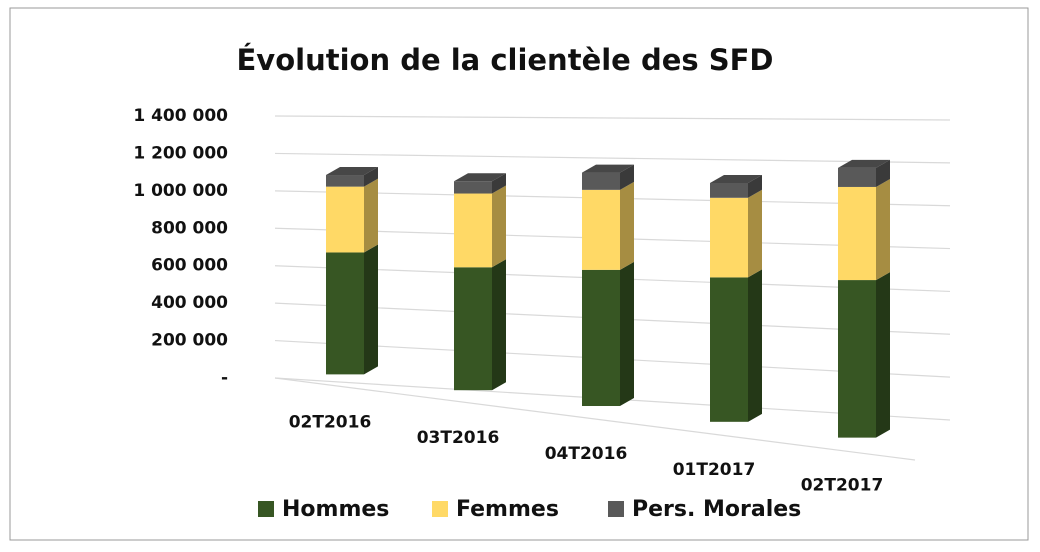 Image resolution: width=1040 pixels, height=552 pixels. What do you see at coordinates (180, 116) in the screenshot?
I see `y-tick-label: 1 400 000` at bounding box center [180, 116].